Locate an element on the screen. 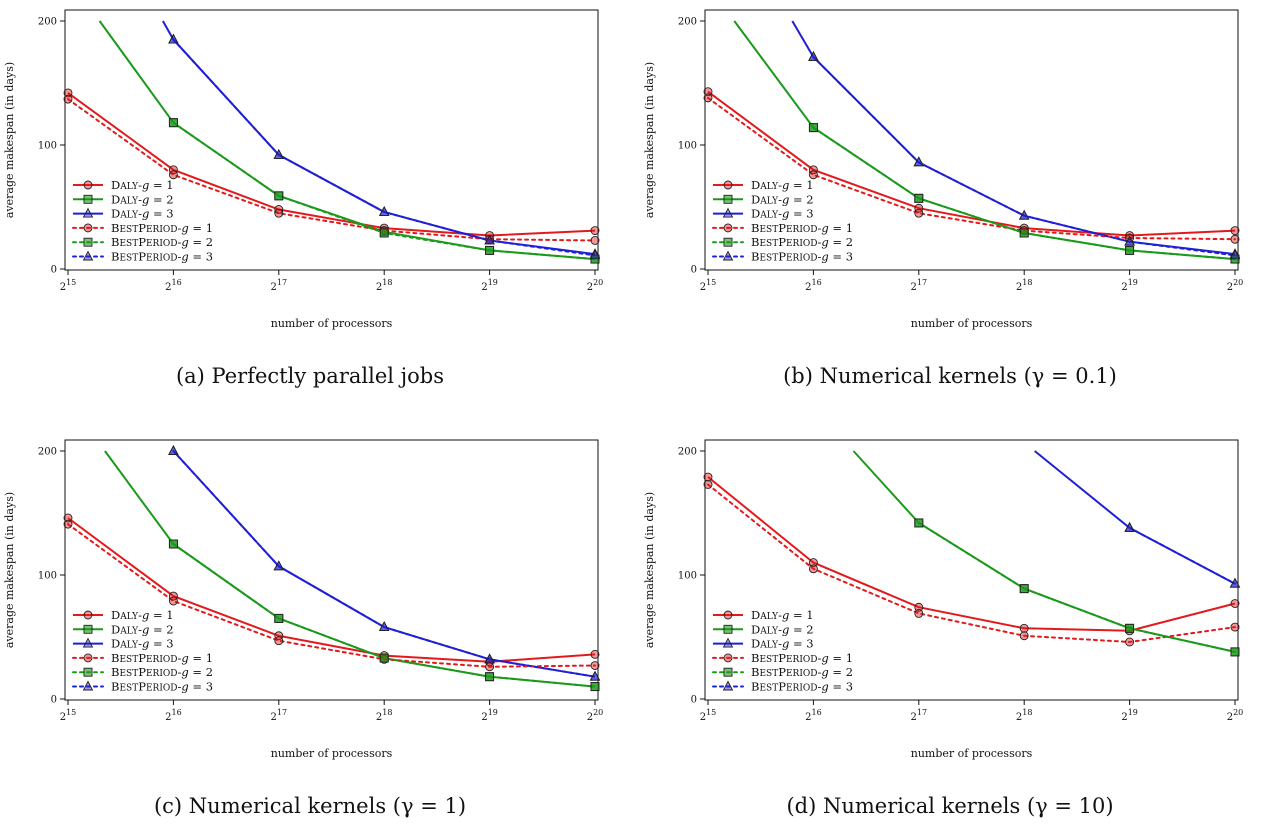 The image size is (1261, 840). caption-d: (d) Numerical kernels (γ = 10) is located at coordinates (950, 806).